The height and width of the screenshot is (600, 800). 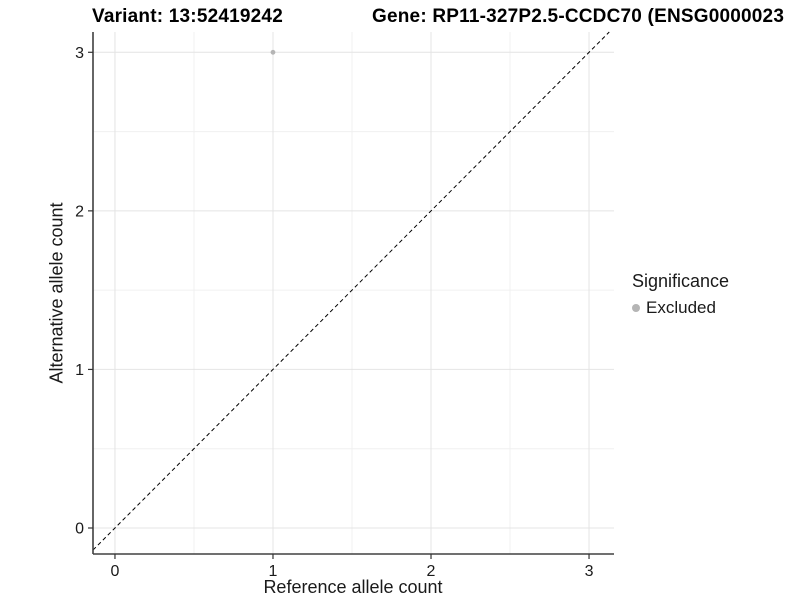 I want to click on x-tick-label: 0, so click(x=115, y=571).